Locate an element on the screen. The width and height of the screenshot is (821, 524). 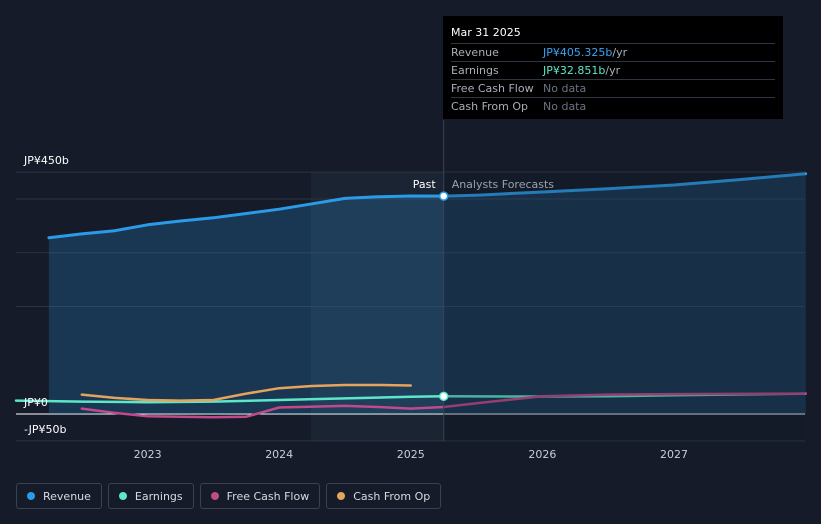
legend-label: Free Cash Flow is located at coordinates (268, 496).